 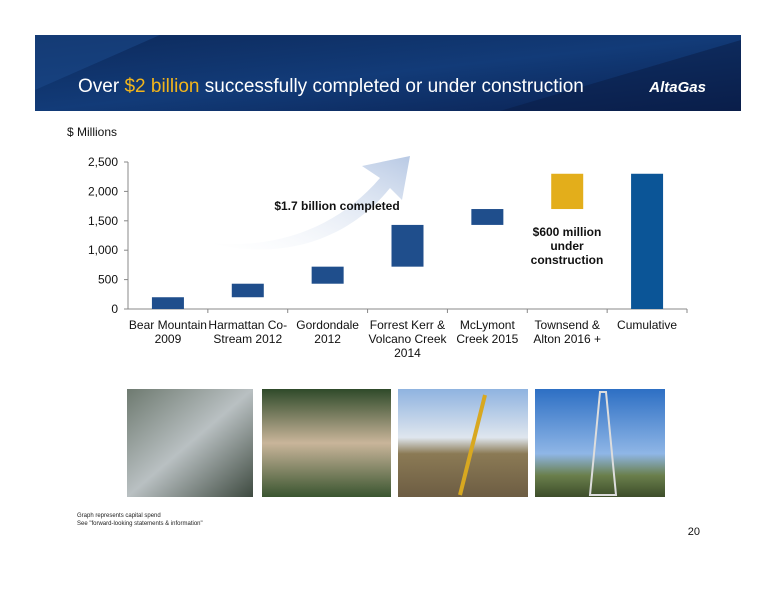 What do you see at coordinates (337, 206) in the screenshot?
I see `annotation: $1.7 billion completed` at bounding box center [337, 206].